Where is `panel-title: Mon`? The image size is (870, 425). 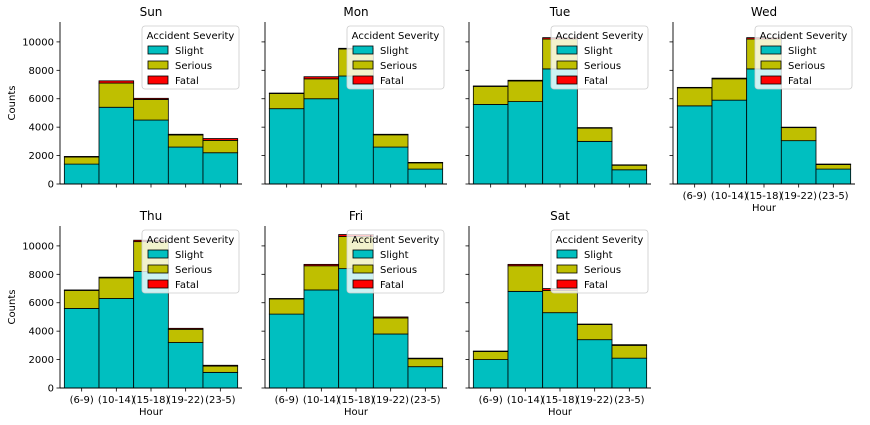 panel-title: Mon is located at coordinates (355, 12).